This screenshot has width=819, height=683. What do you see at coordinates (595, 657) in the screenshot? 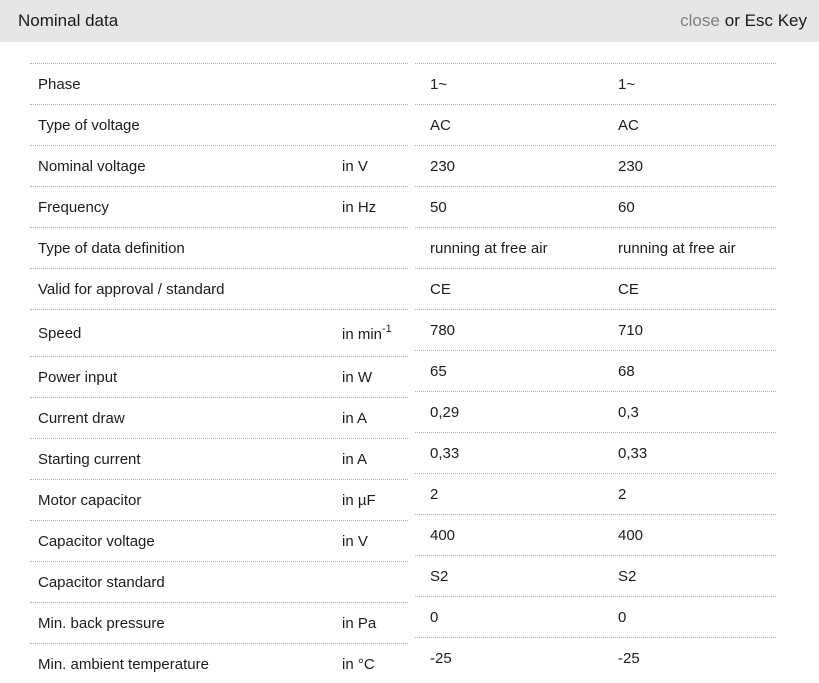
I see `table-row: -25 -25` at bounding box center [595, 657].